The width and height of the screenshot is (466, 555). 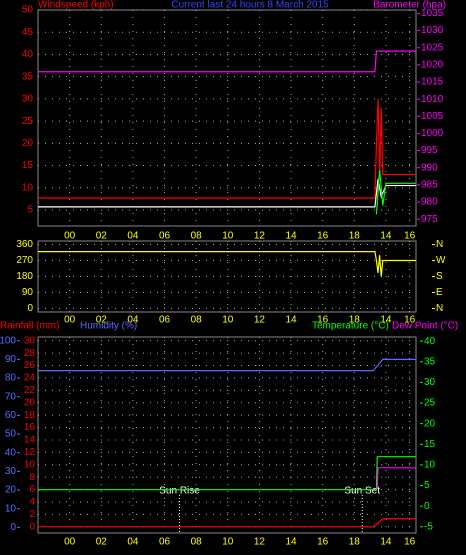 What do you see at coordinates (30, 415) in the screenshot?
I see `y-tick-label: 18` at bounding box center [30, 415].